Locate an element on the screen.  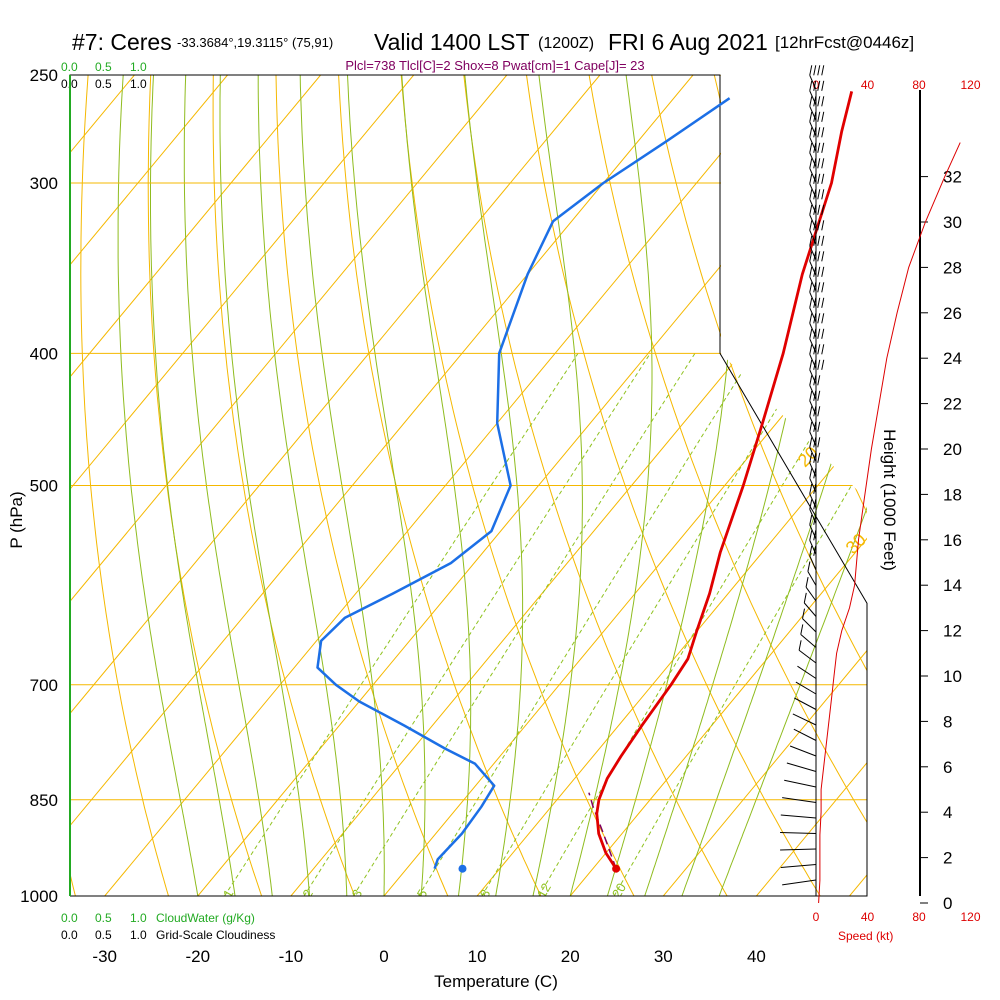
cloud-water-bottom-2: 1.0 is located at coordinates (138, 918).